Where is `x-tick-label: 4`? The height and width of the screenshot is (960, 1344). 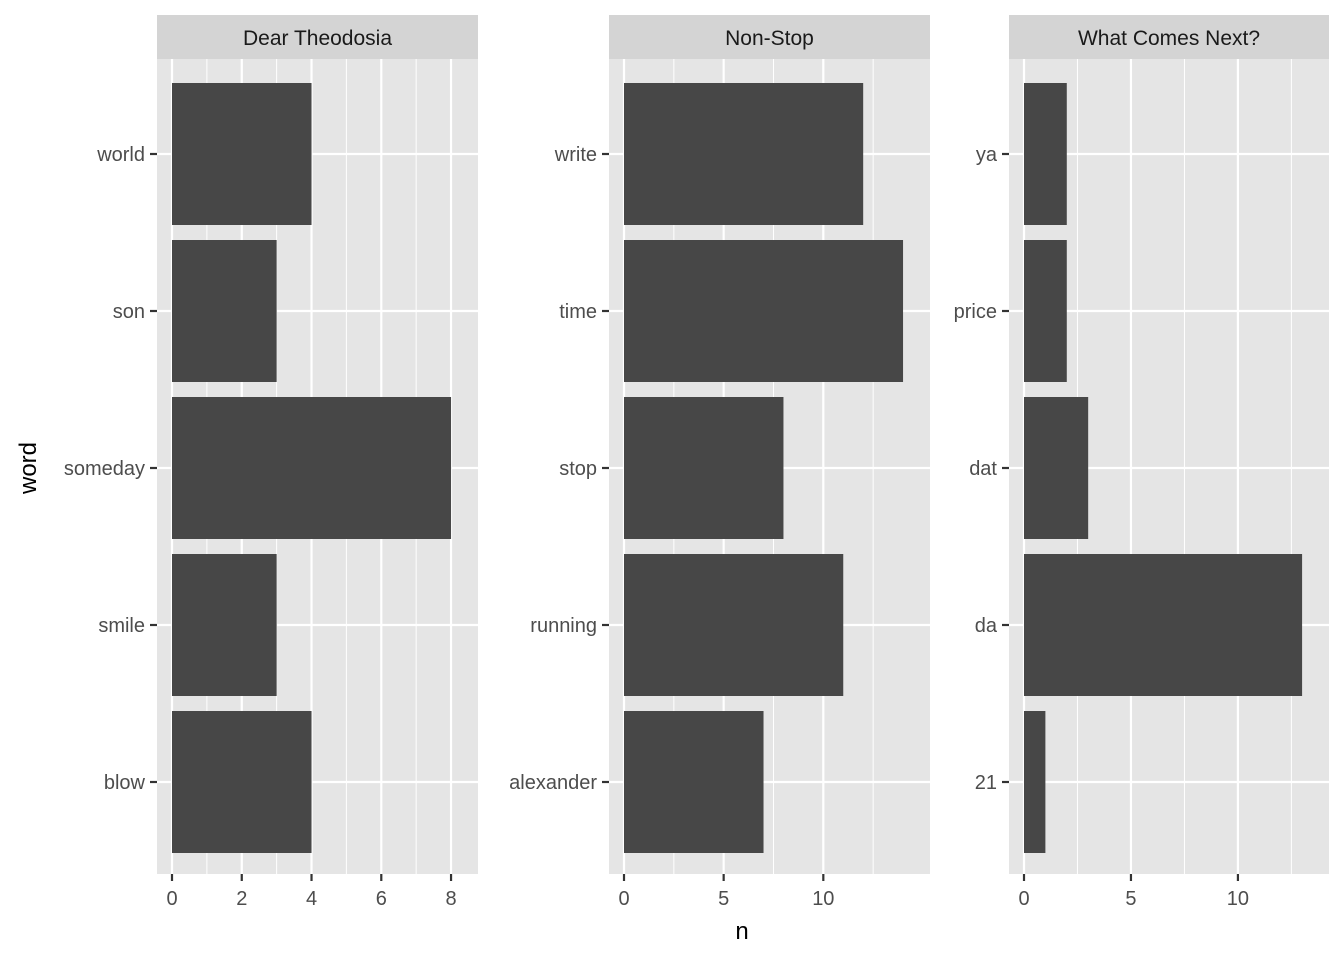 x-tick-label: 4 is located at coordinates (311, 899).